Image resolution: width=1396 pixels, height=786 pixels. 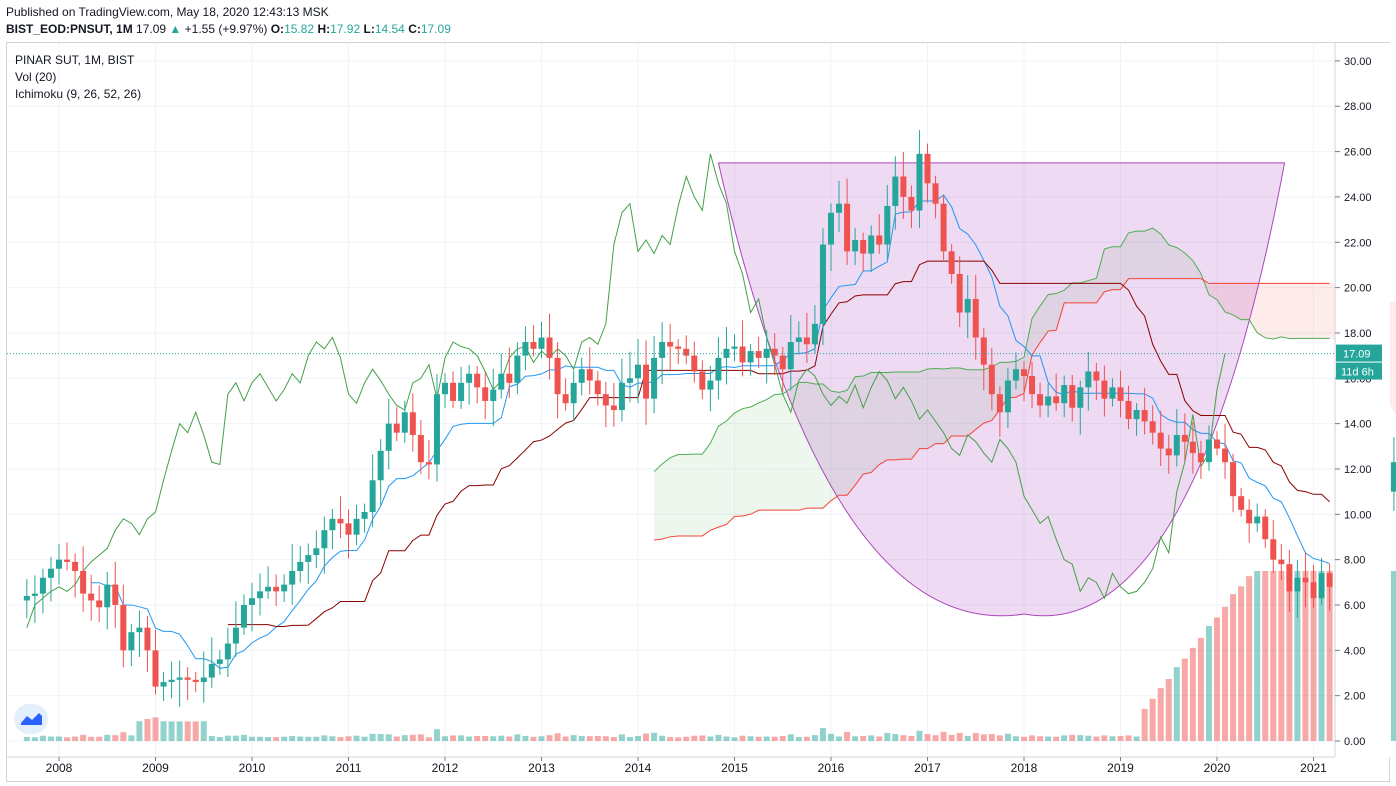 I want to click on price-tick-label: 4.00, so click(x=1354, y=651).